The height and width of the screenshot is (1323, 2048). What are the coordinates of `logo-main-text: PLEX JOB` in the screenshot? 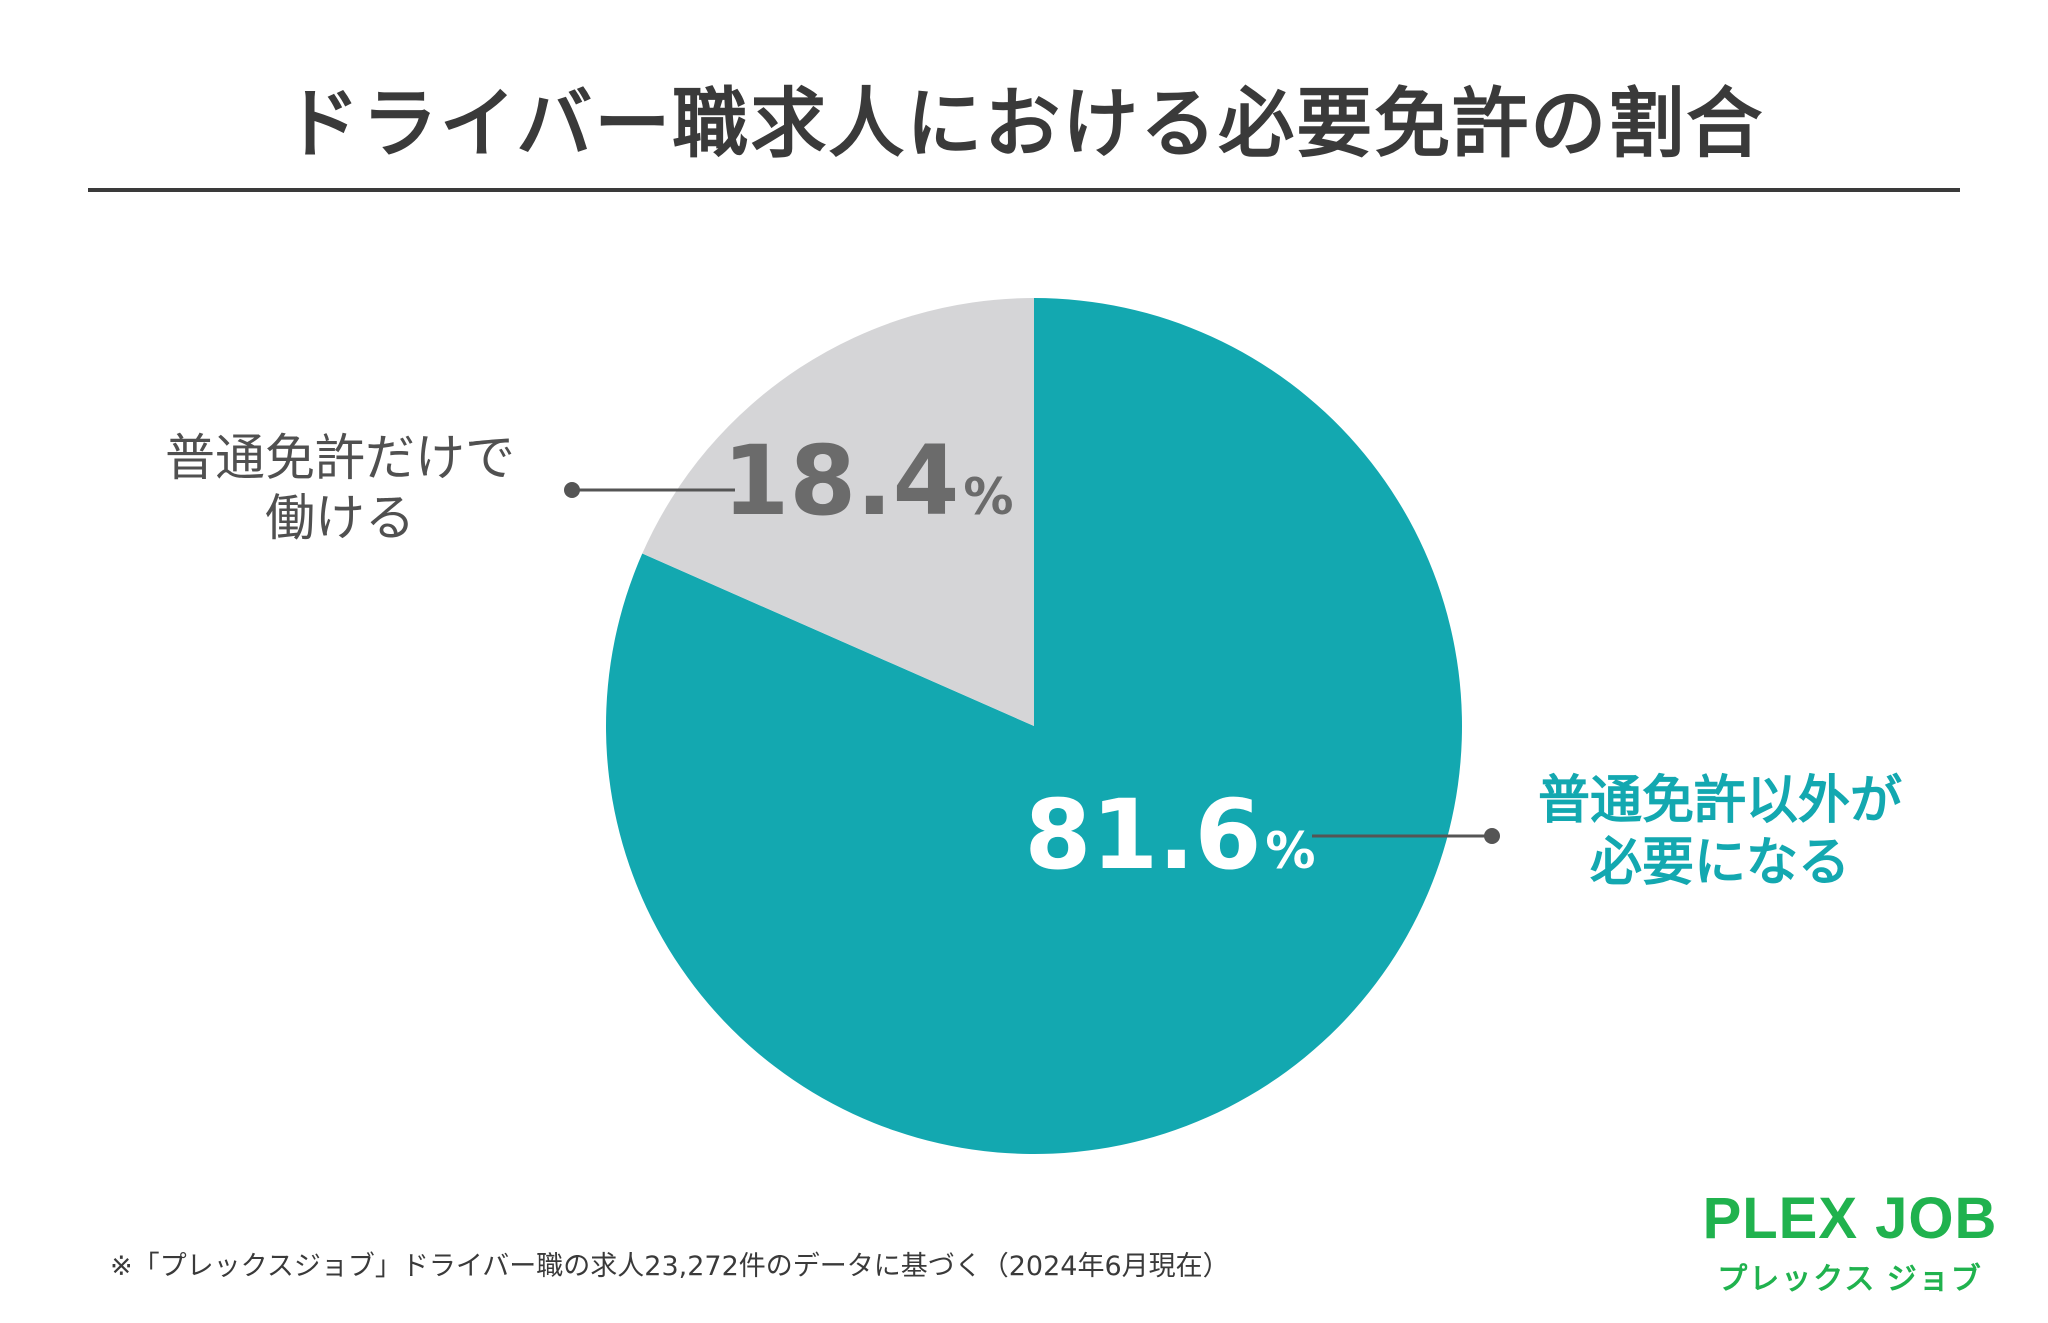 It's located at (1850, 1218).